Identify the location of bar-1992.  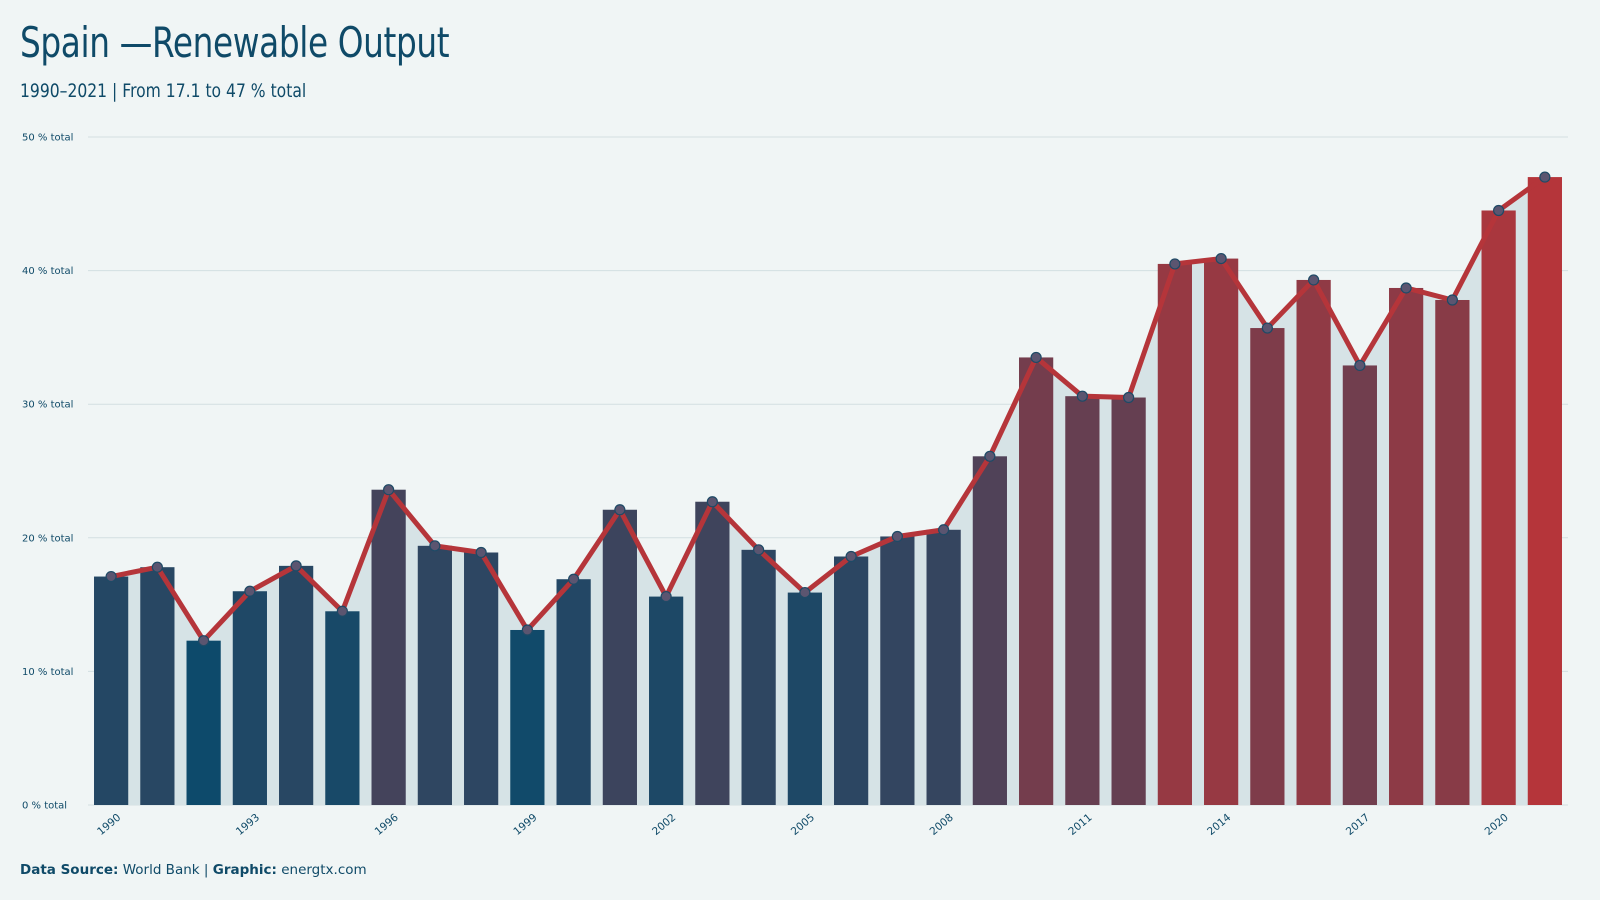
(203, 722).